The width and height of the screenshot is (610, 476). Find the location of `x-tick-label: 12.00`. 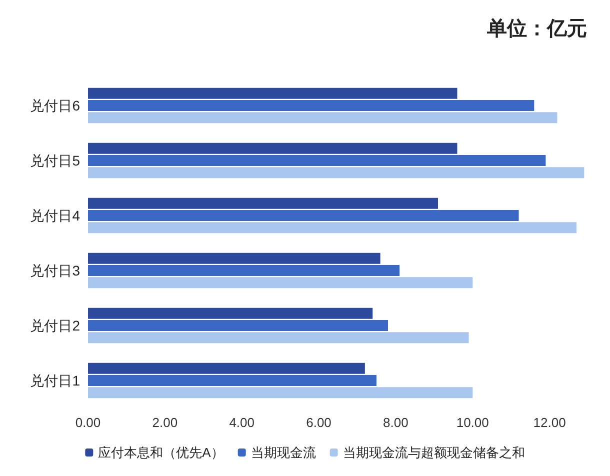

x-tick-label: 12.00 is located at coordinates (549, 422).